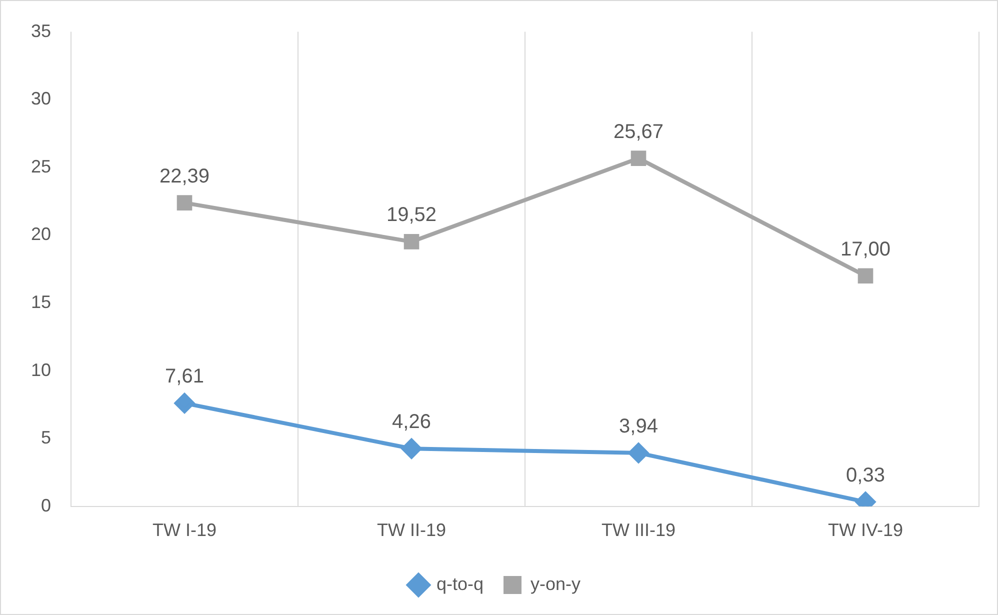 Image resolution: width=998 pixels, height=615 pixels. I want to click on y-tick-label: 0, so click(46, 505).